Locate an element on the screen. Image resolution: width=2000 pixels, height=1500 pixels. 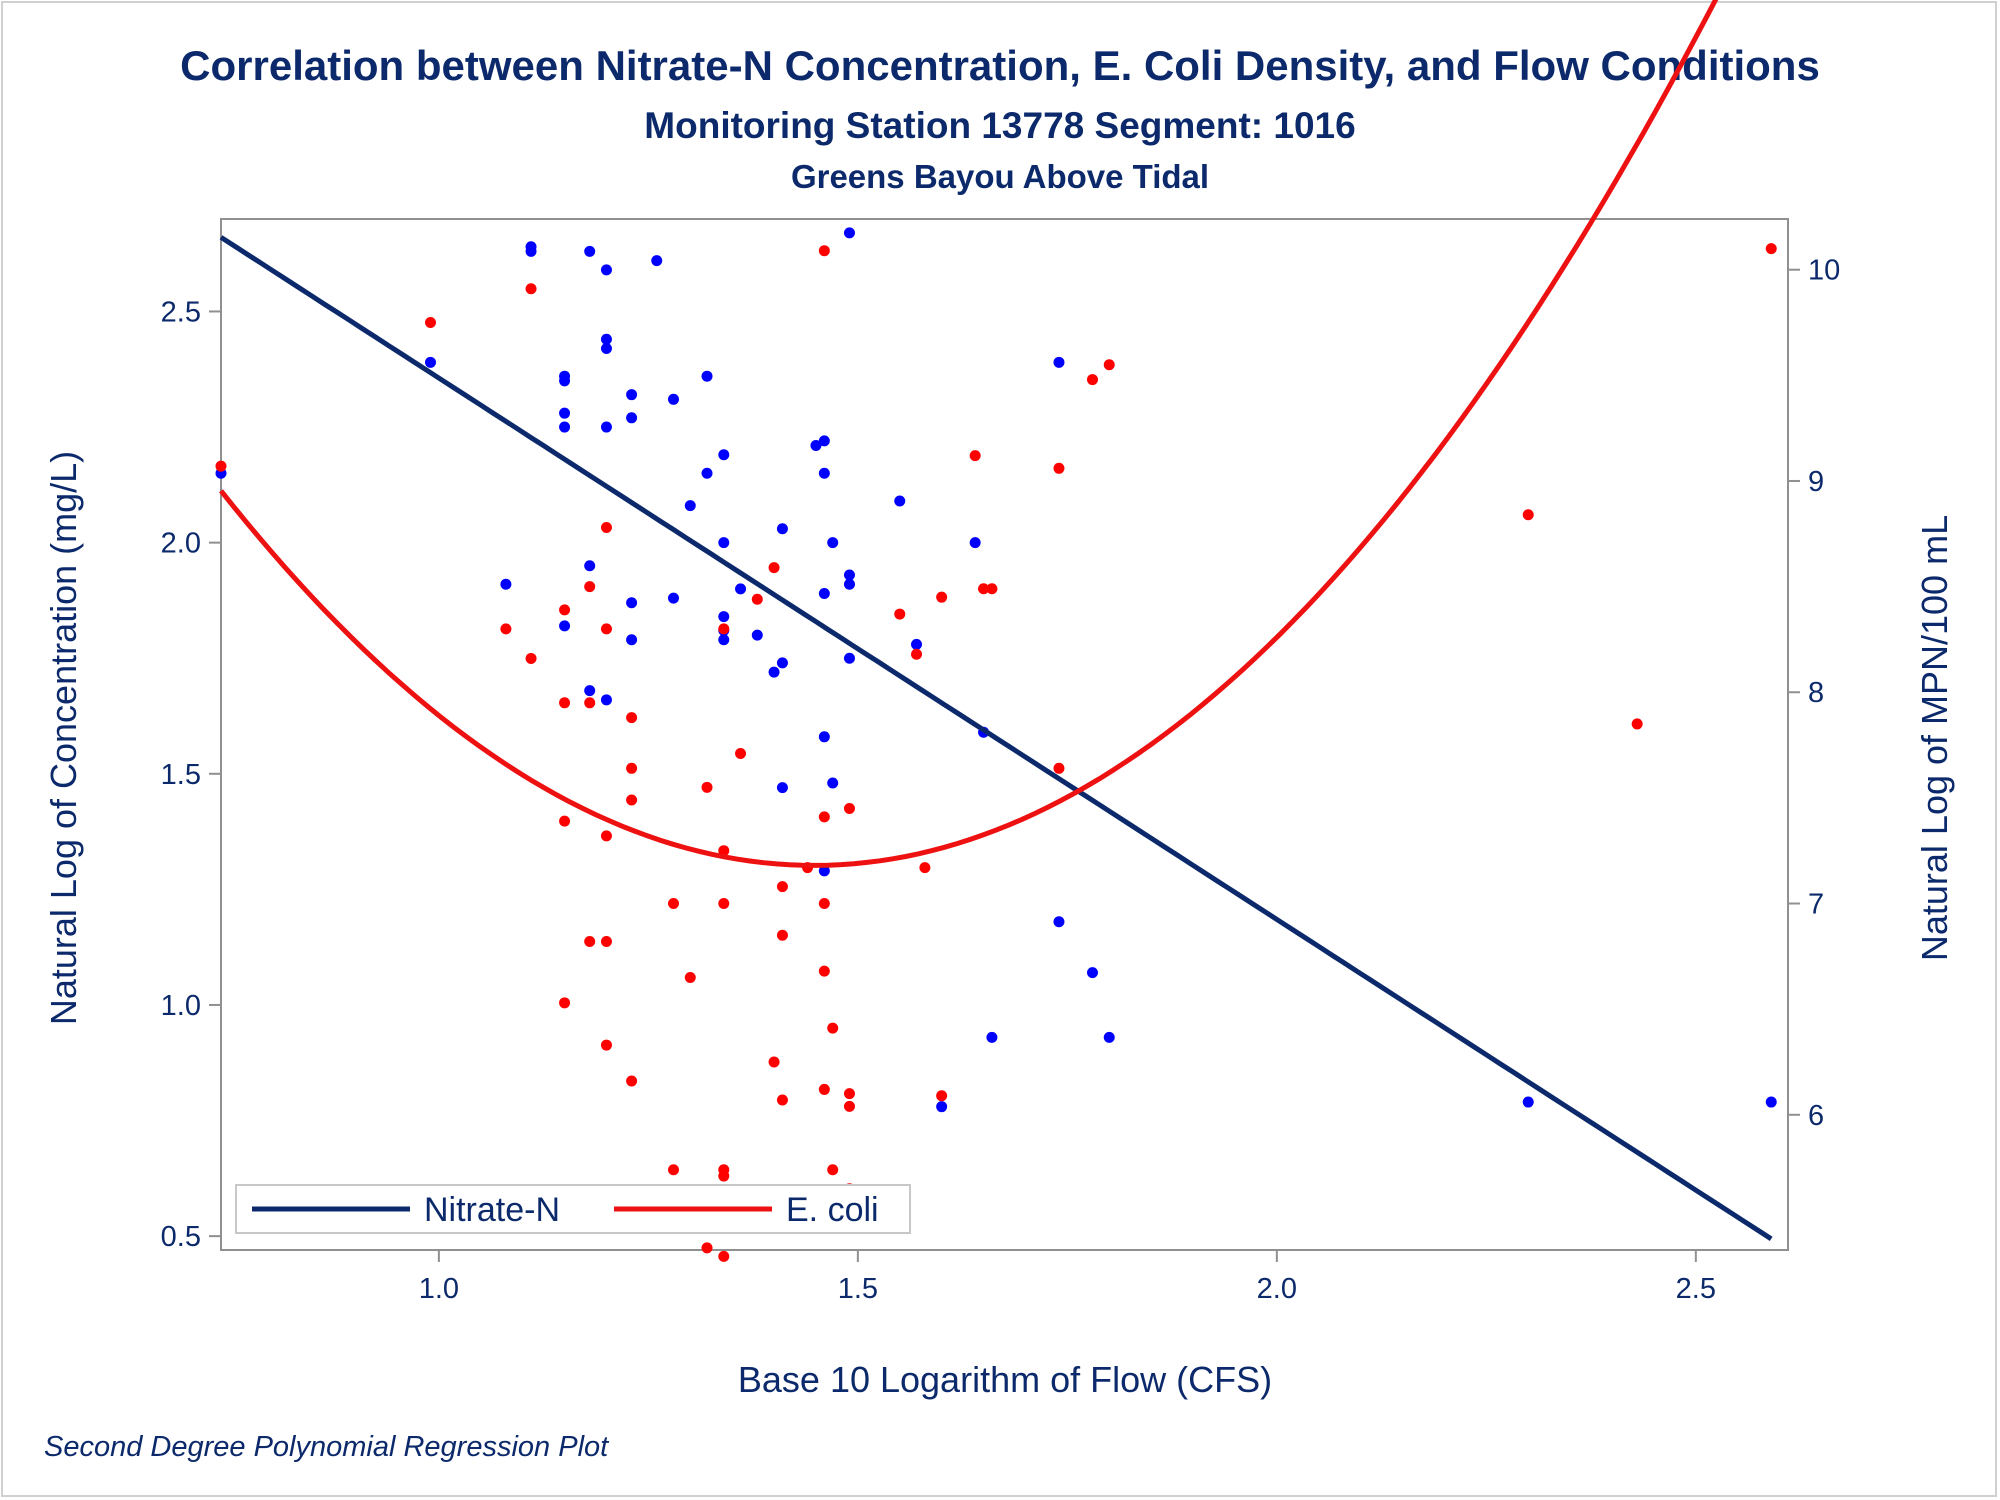
y2-tick-label: 8 is located at coordinates (1816, 693).